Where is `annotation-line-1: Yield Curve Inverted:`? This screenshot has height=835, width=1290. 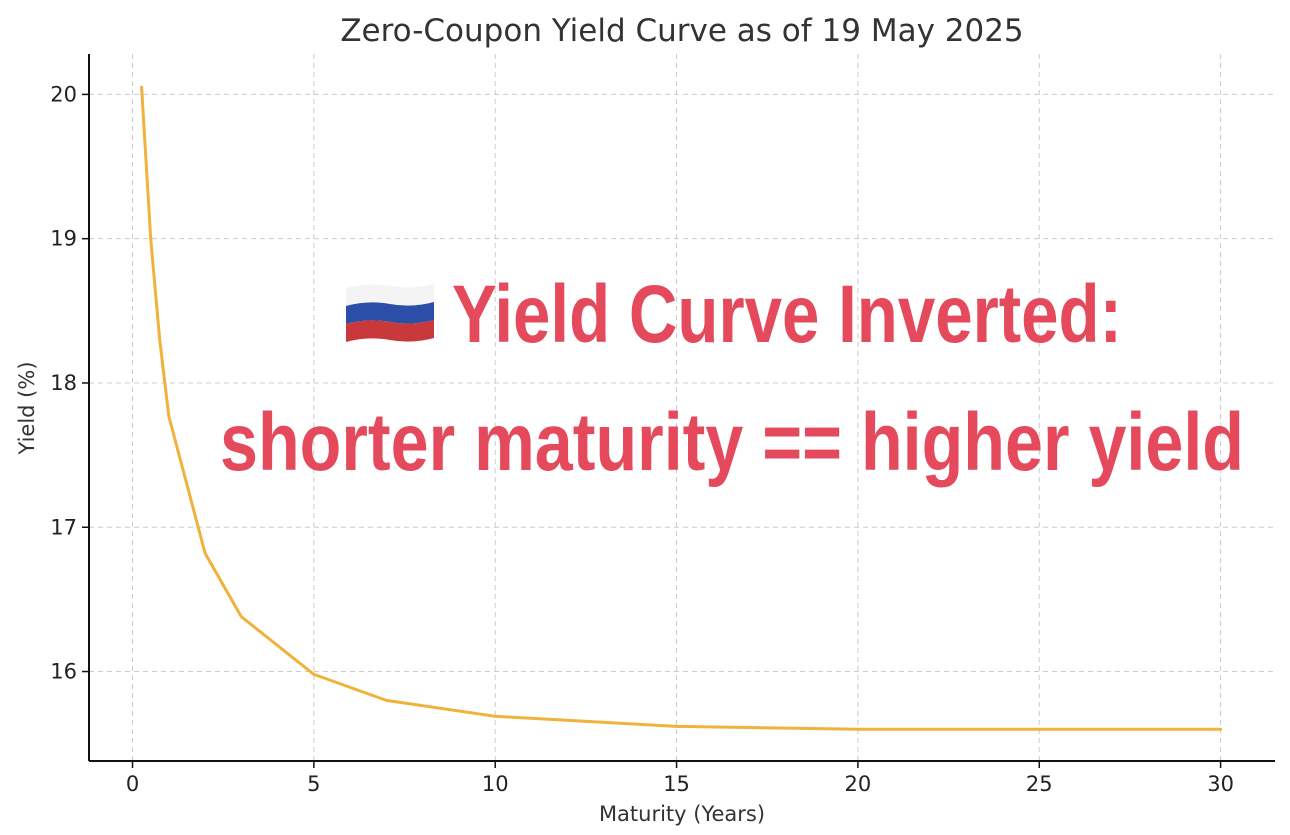
annotation-line-1: Yield Curve Inverted: is located at coordinates (787, 314).